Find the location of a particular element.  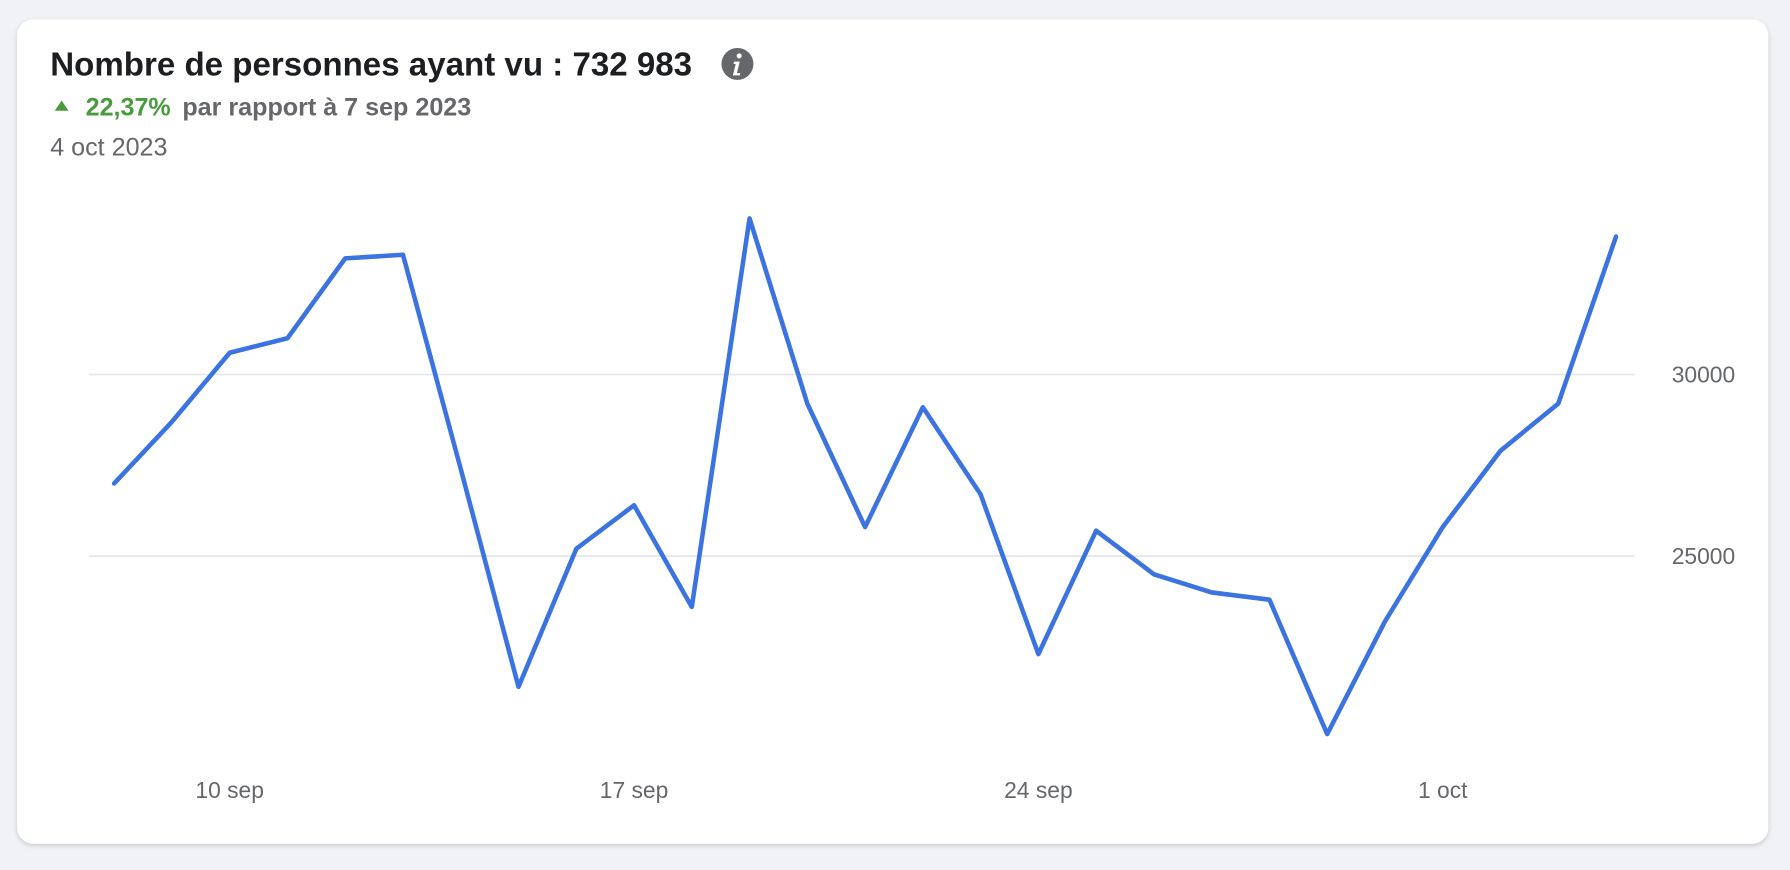

up-arrow is located at coordinates (61, 105).